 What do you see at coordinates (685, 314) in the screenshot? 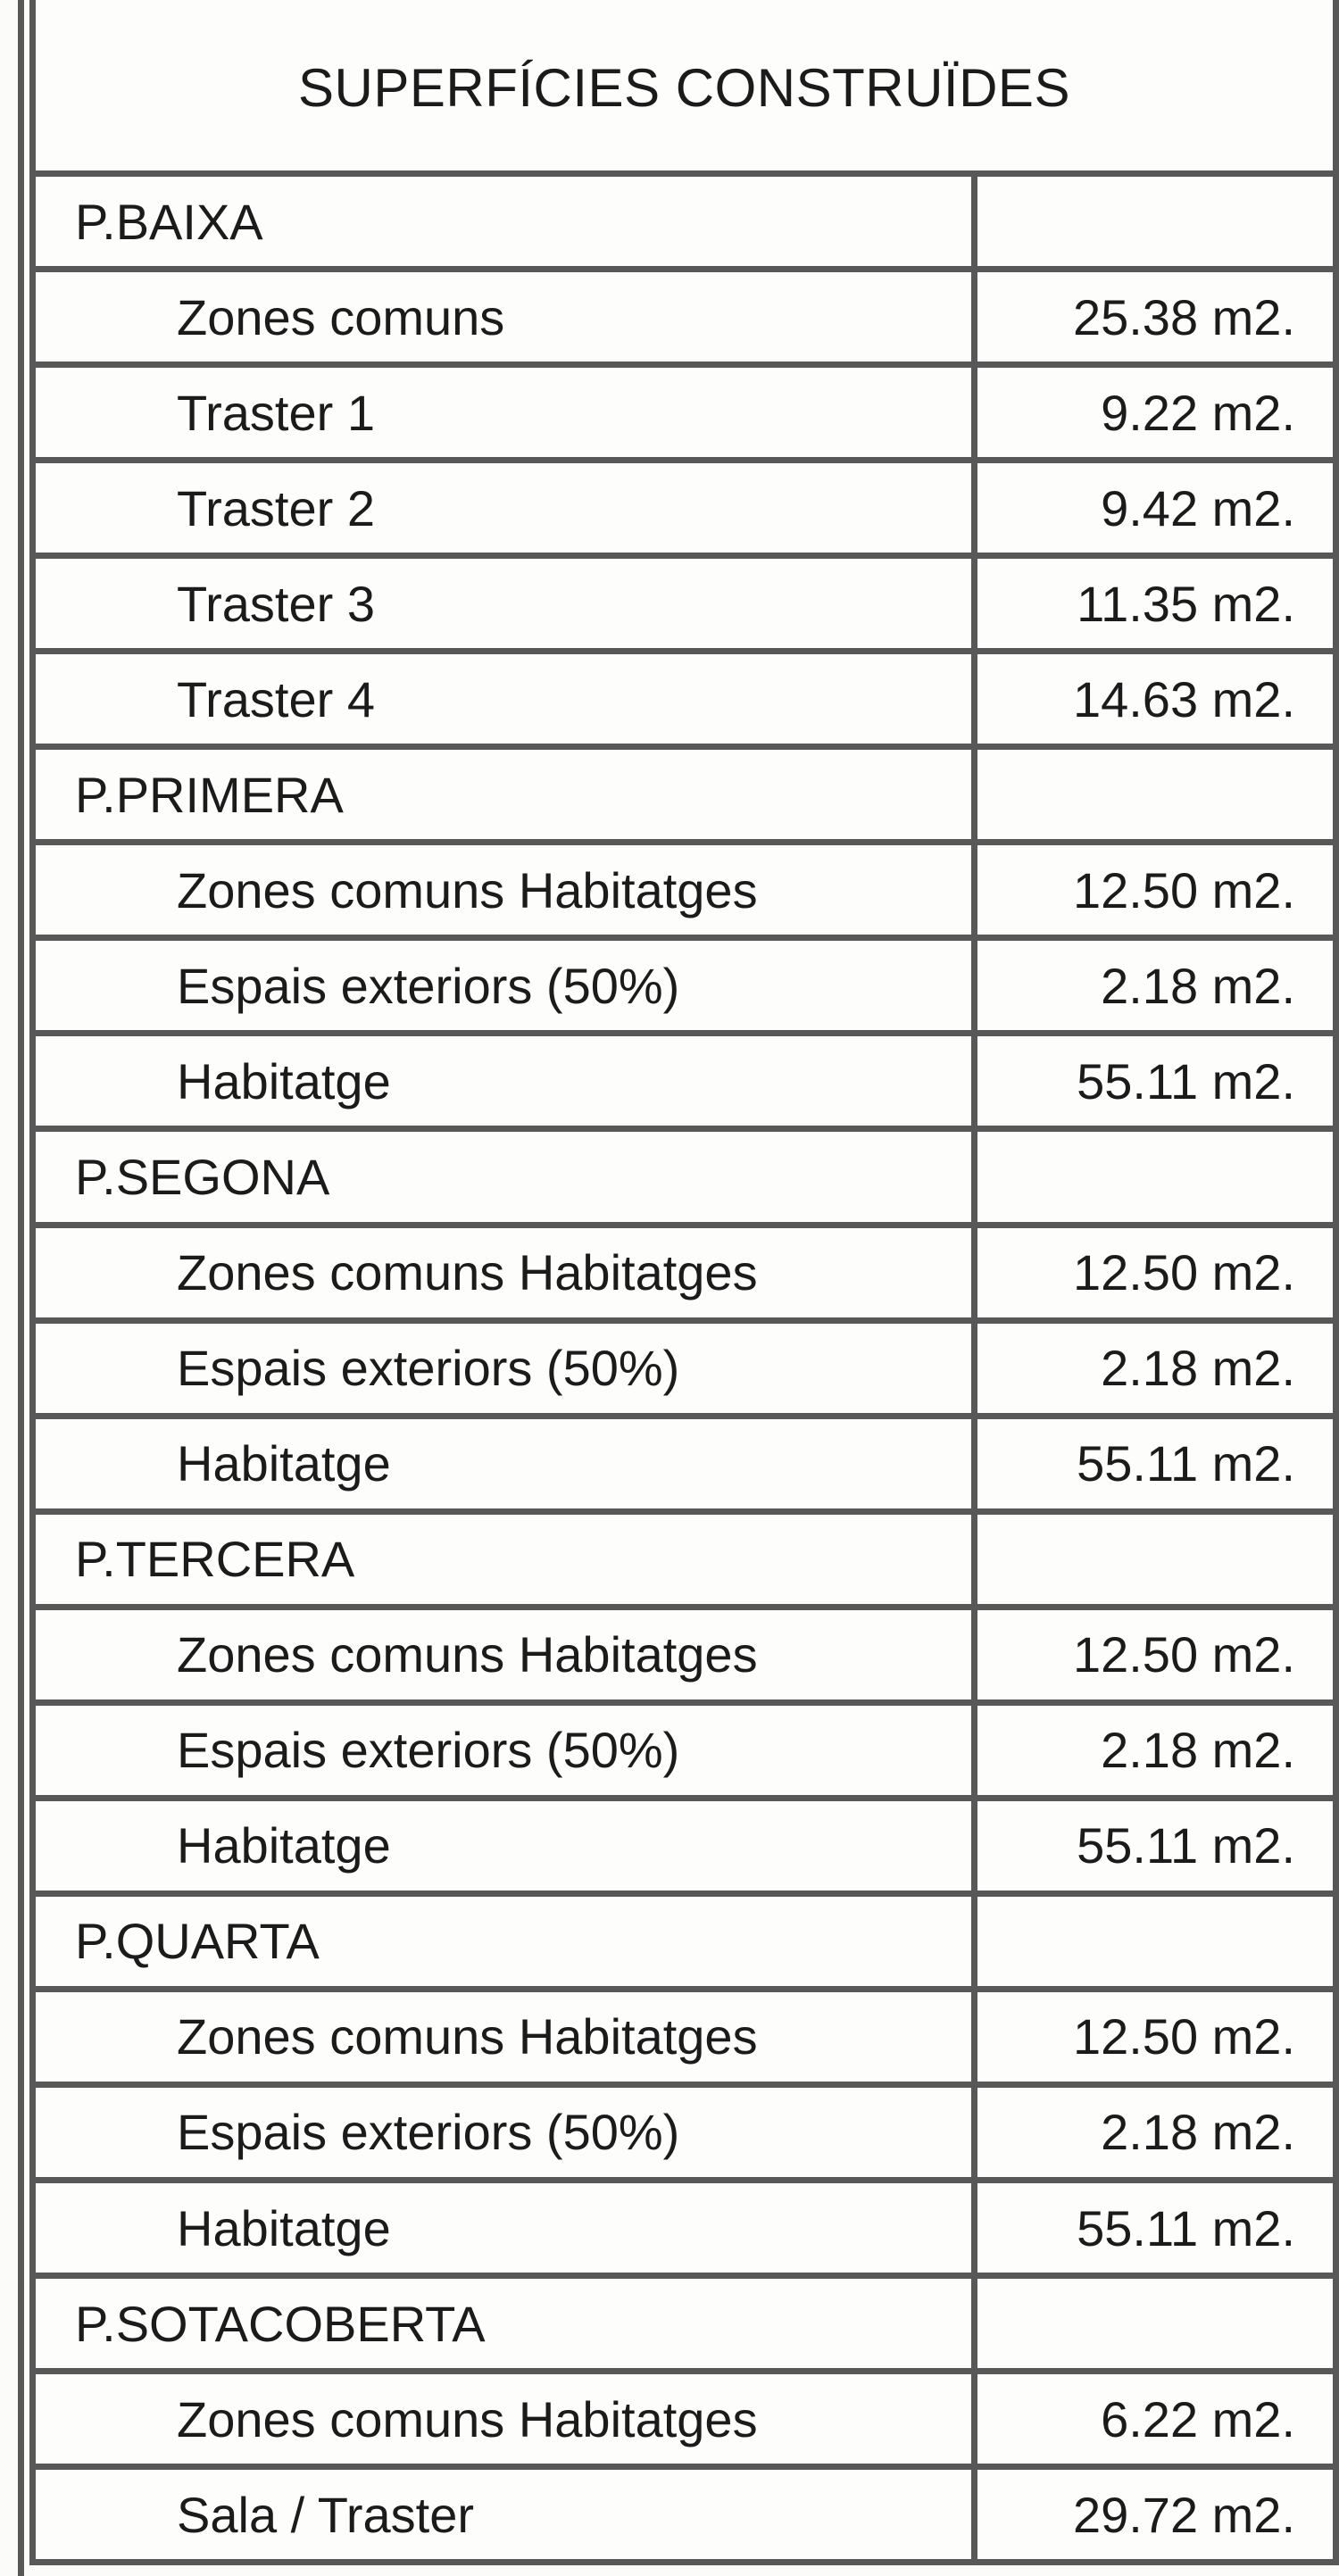
I see `table-row: Zones comuns 25.38 m2.` at bounding box center [685, 314].